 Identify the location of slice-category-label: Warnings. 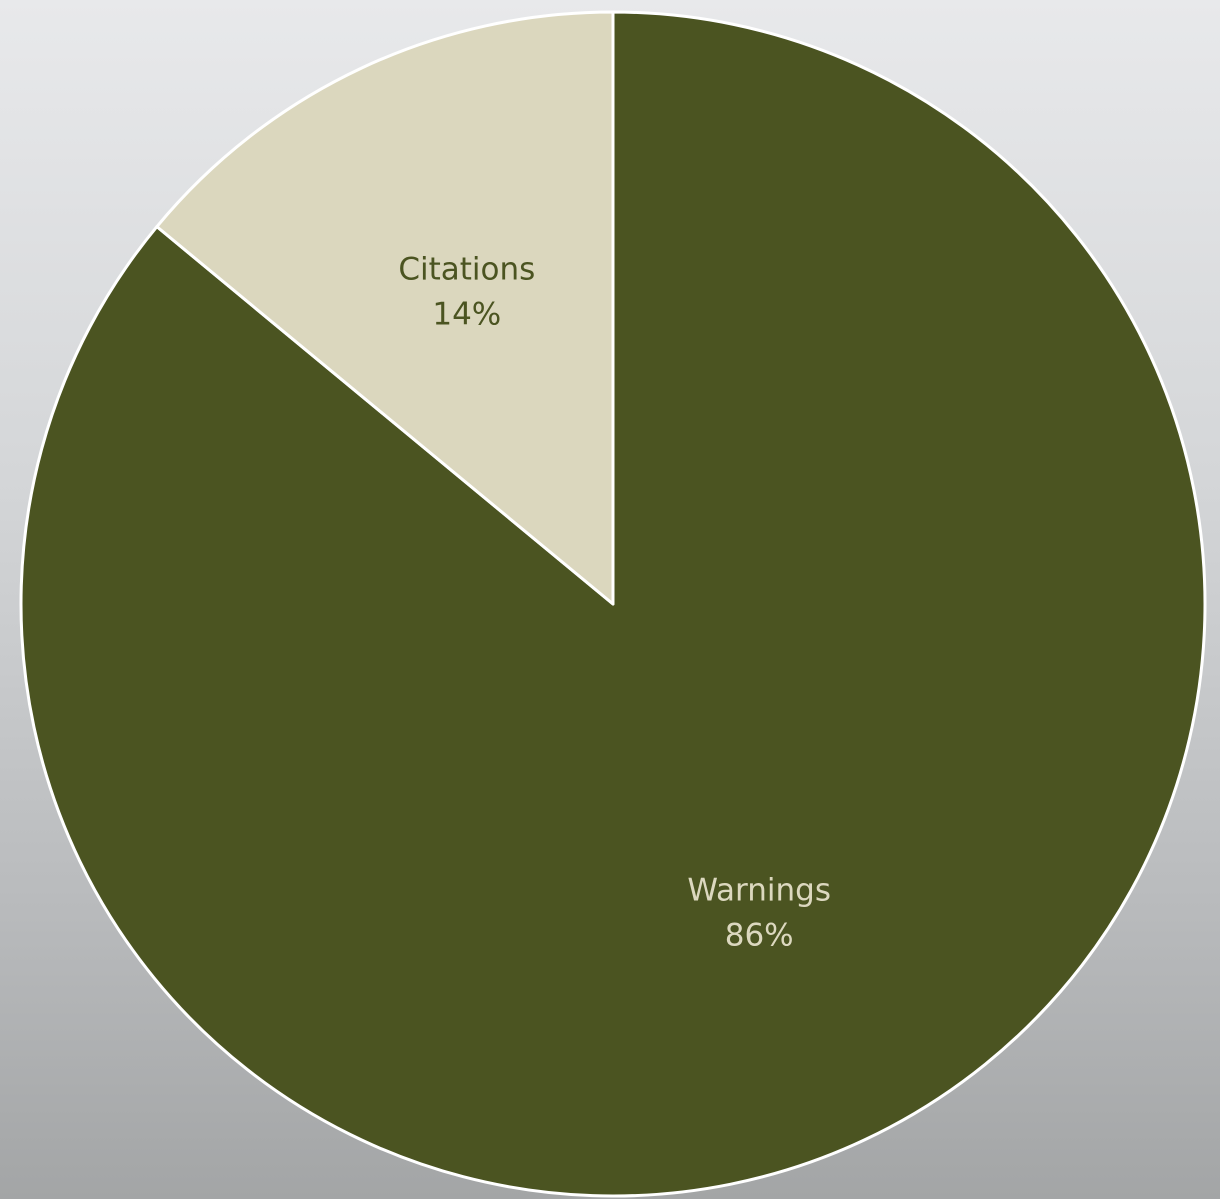
(759, 891).